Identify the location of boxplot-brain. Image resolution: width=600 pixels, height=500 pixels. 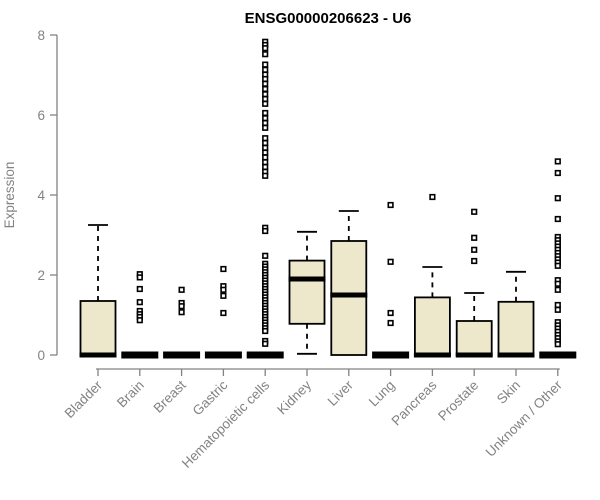
(140, 315).